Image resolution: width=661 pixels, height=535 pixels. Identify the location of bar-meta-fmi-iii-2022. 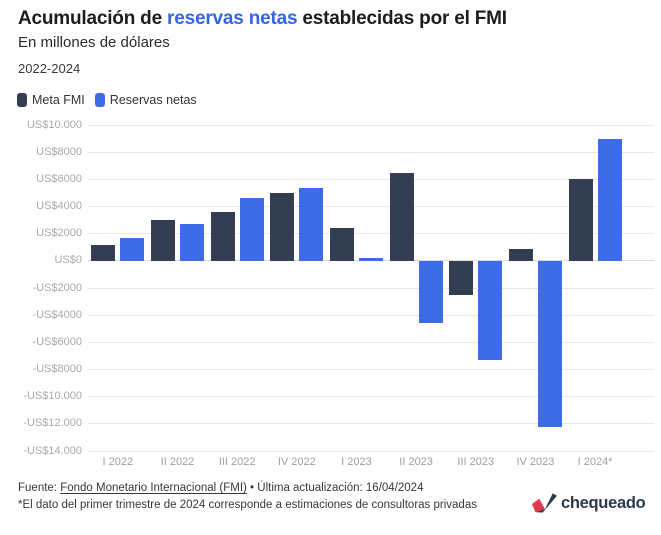
(222, 236).